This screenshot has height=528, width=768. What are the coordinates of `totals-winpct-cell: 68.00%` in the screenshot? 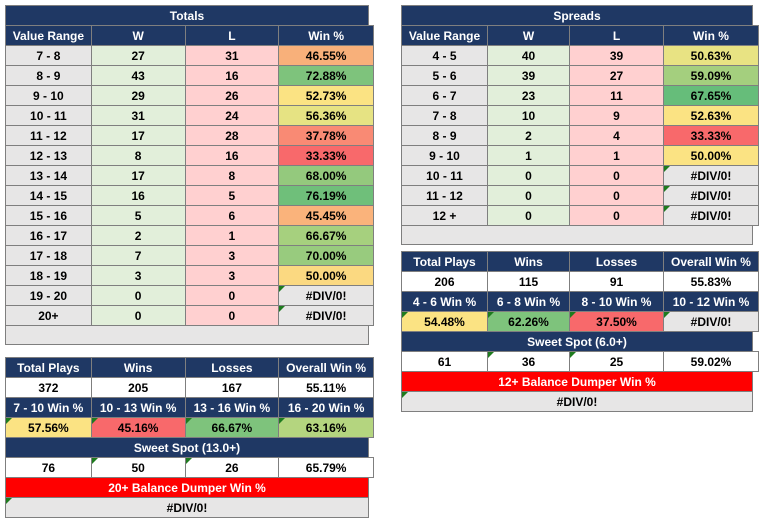 It's located at (326, 175).